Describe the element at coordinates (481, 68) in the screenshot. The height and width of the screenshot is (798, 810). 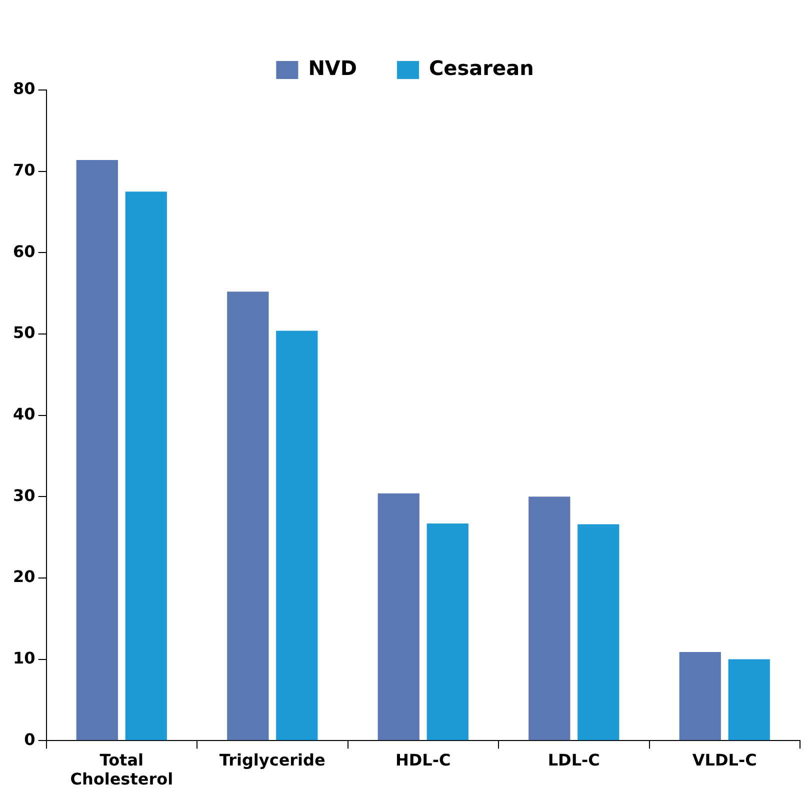
I see `legend-label: Cesarean` at that location.